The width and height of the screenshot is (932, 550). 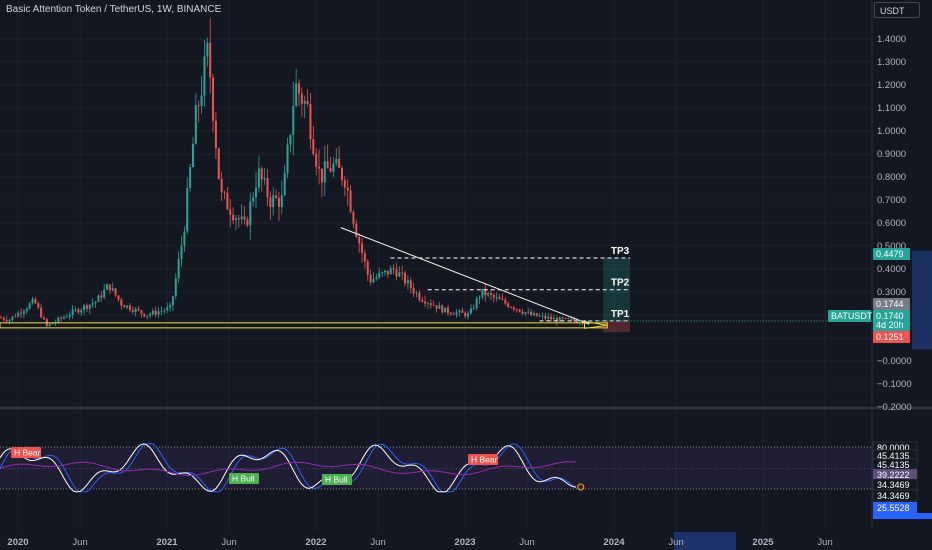 What do you see at coordinates (763, 542) in the screenshot?
I see `time-tick: 2025` at bounding box center [763, 542].